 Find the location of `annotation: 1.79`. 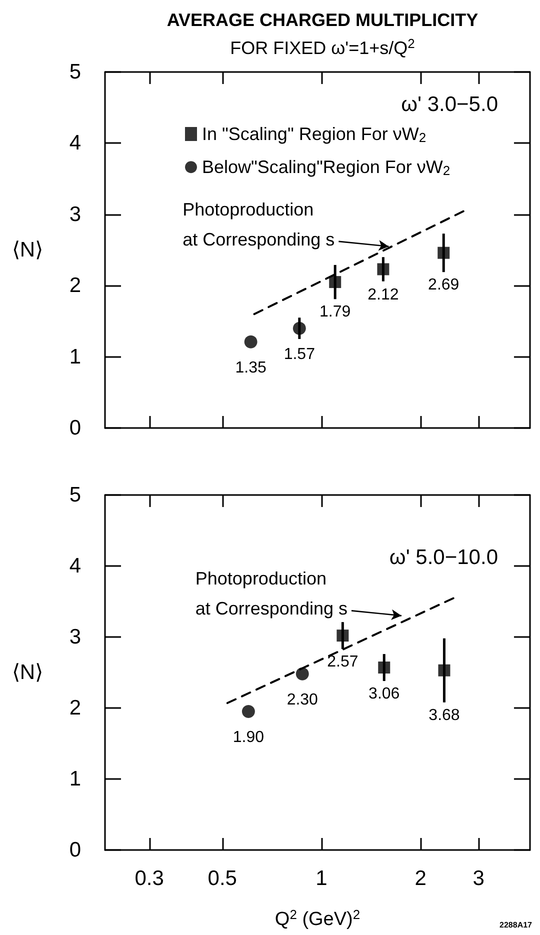

annotation: 1.79 is located at coordinates (335, 312).